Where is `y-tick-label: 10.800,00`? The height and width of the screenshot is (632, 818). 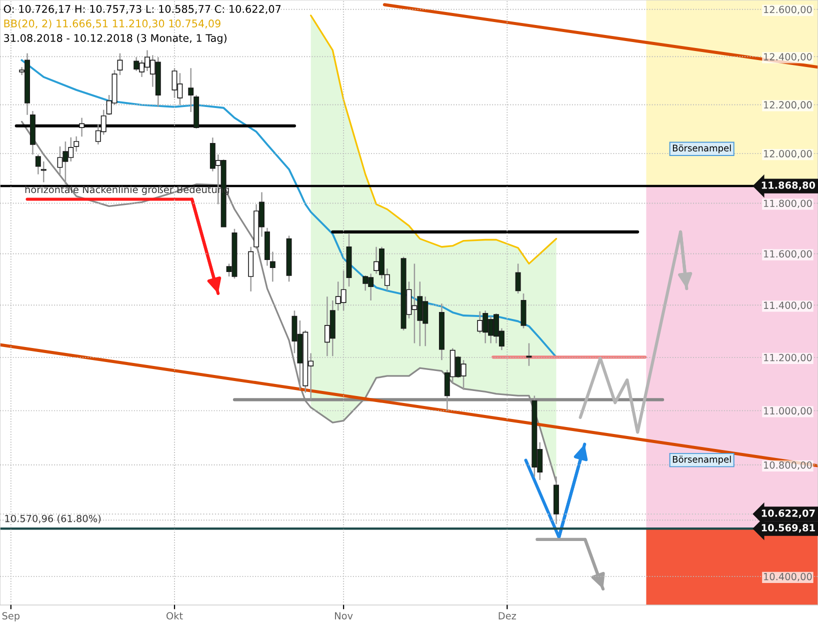 y-tick-label: 10.800,00 is located at coordinates (788, 465).